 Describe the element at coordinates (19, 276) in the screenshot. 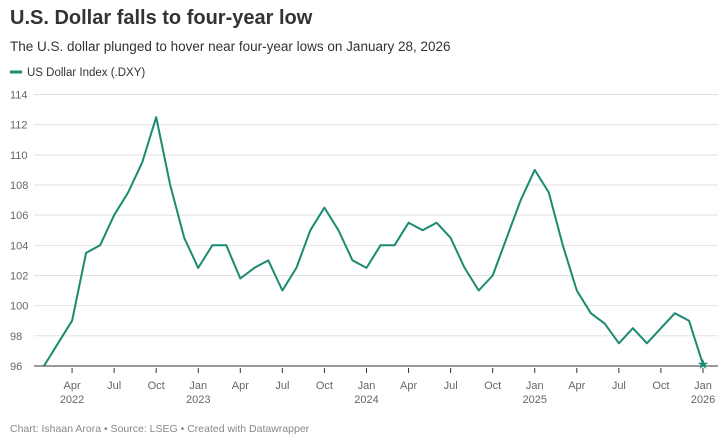

I see `y-tick-label: 102` at that location.